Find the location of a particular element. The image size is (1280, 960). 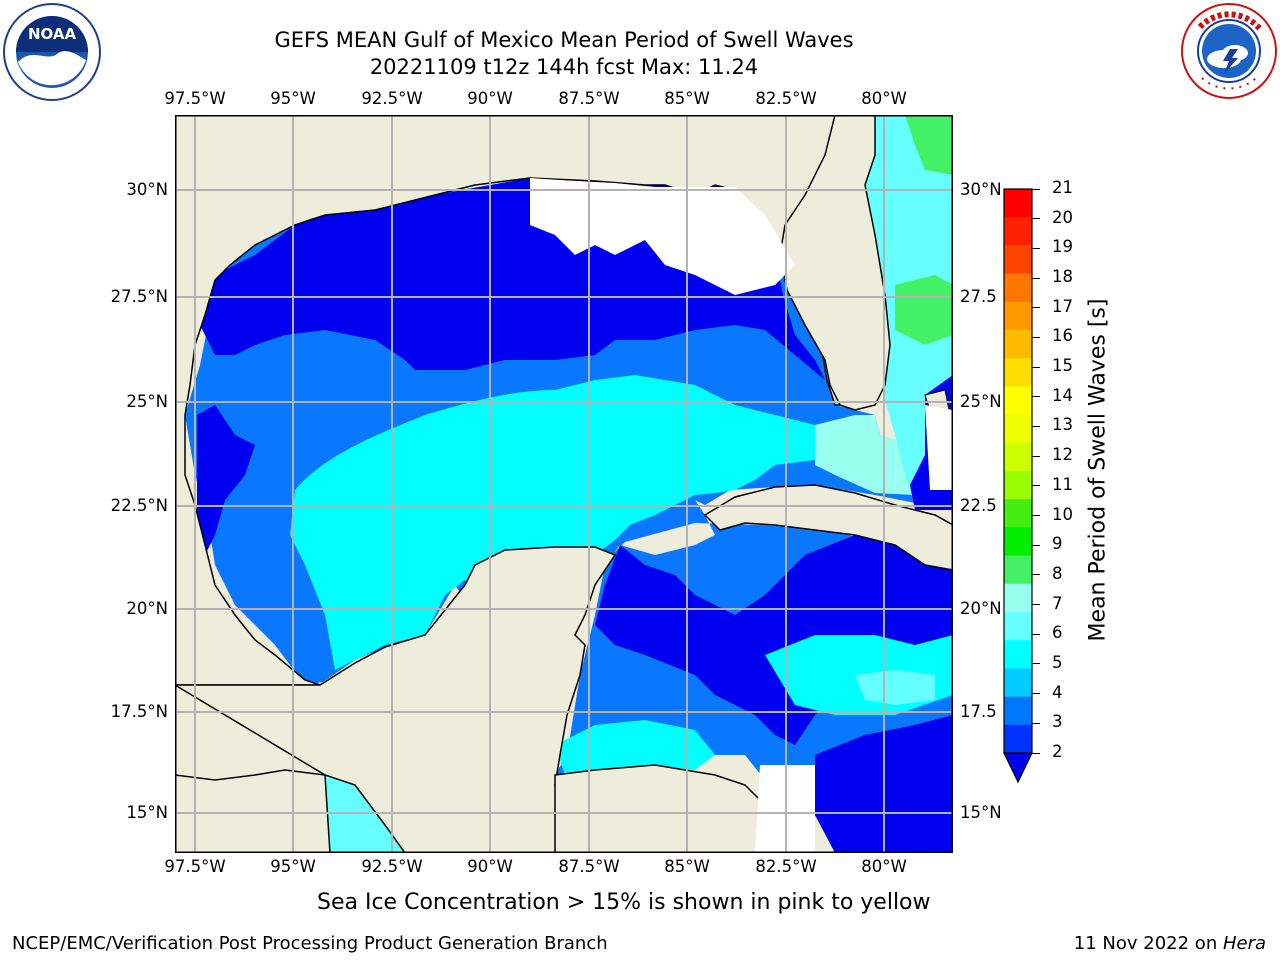

colorbar-tick-label: 6 is located at coordinates (1057, 633).